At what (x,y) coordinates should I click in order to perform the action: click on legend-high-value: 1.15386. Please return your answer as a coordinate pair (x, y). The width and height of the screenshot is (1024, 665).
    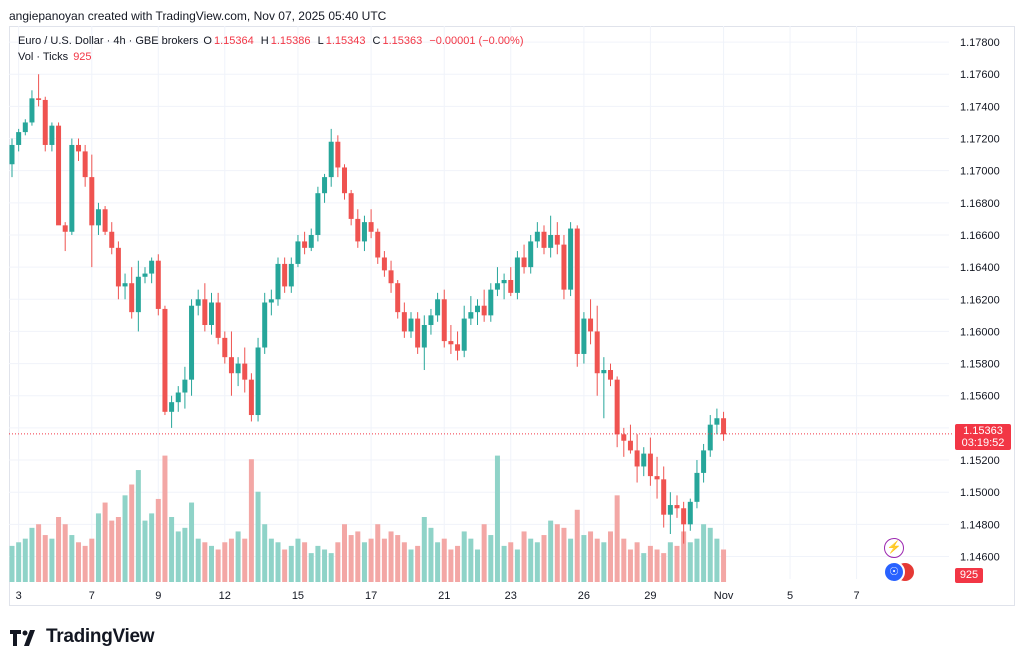
    Looking at the image, I should click on (290, 41).